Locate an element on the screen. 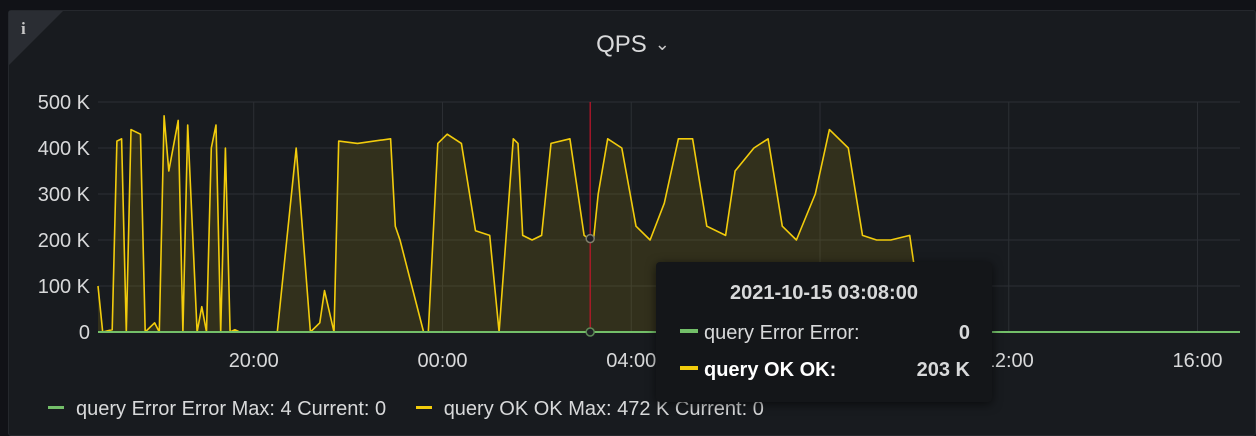 This screenshot has height=436, width=1256. x-tick-label: 12:00 is located at coordinates (1009, 361).